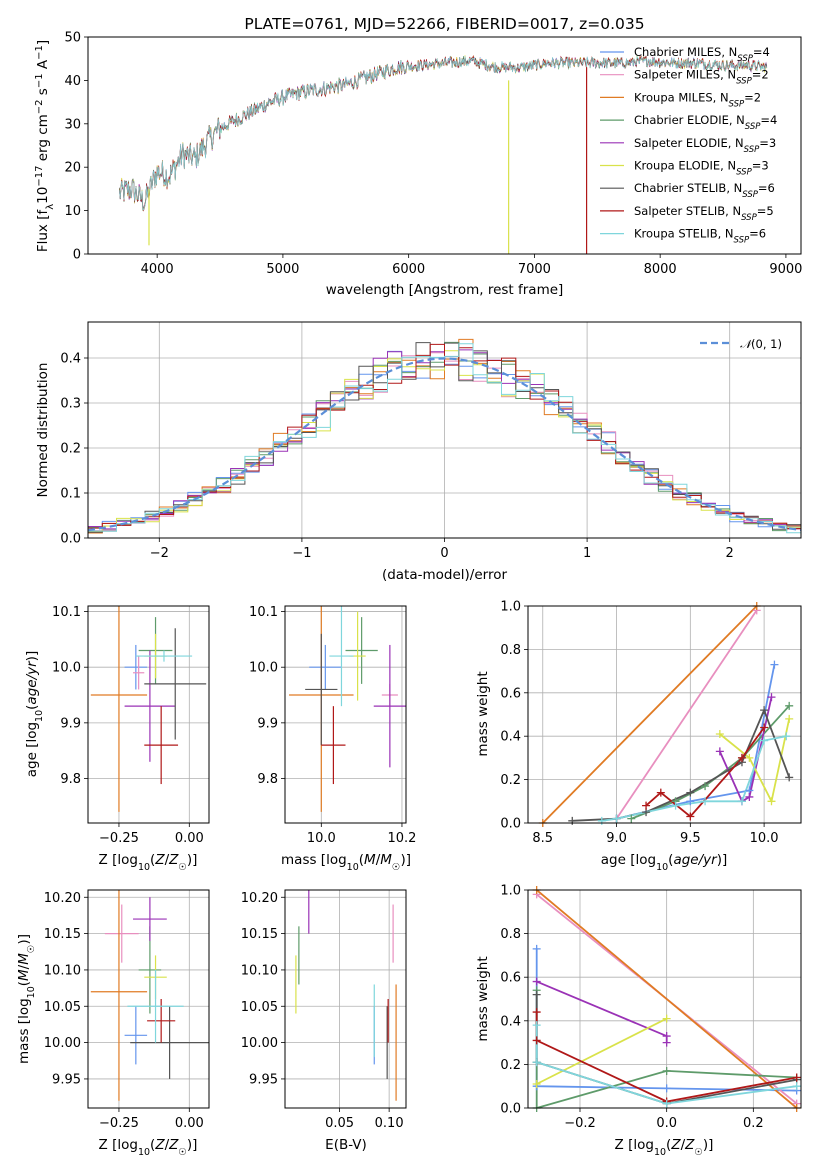 The width and height of the screenshot is (819, 1170). Describe the element at coordinates (666, 1123) in the screenshot. I see `x-tick-label: 0.0` at that location.